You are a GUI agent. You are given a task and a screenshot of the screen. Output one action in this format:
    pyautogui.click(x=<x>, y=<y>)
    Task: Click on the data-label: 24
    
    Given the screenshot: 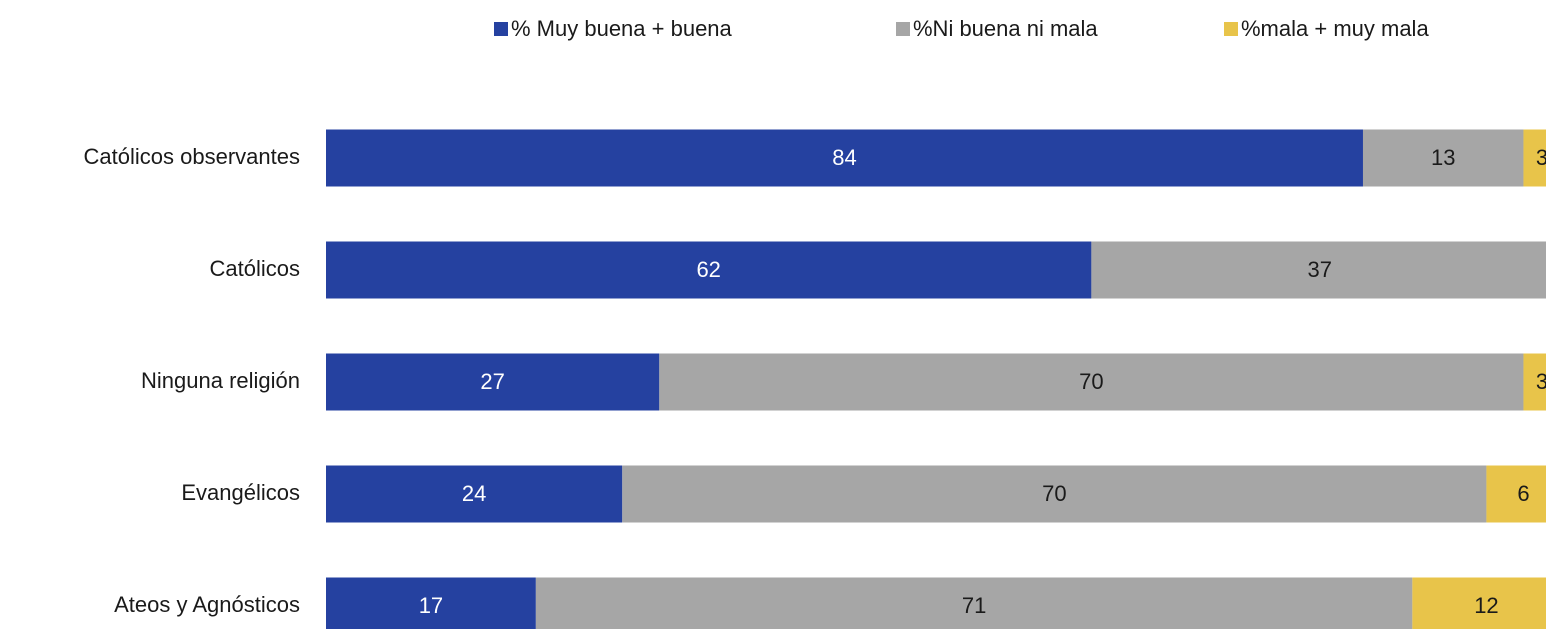 What is the action you would take?
    pyautogui.click(x=474, y=493)
    